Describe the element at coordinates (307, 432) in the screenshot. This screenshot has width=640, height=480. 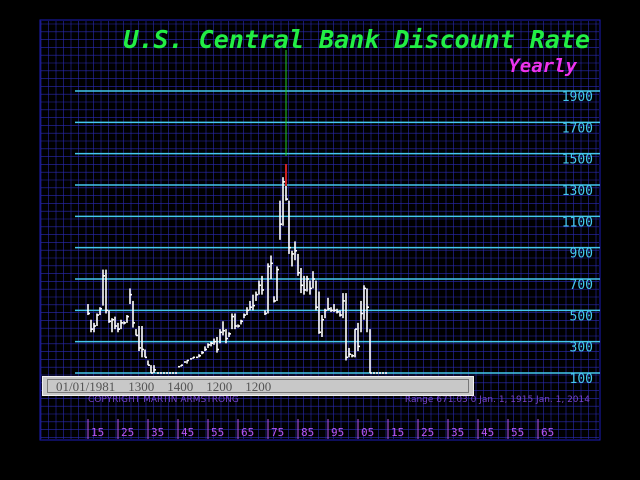
I see `x-tick-label: 85` at that location.